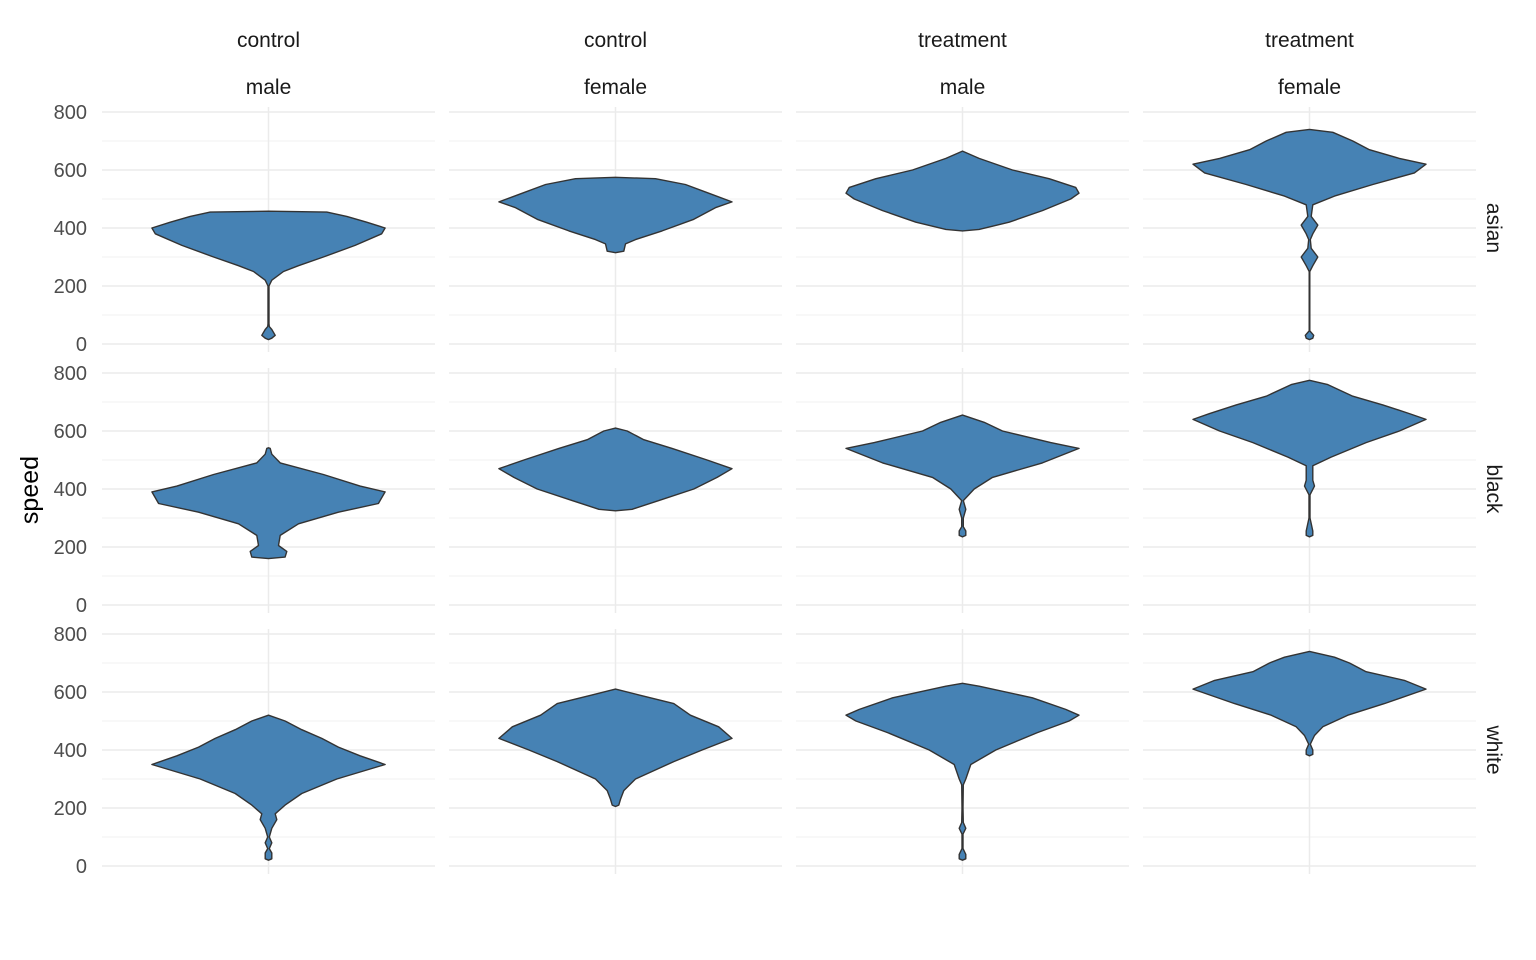  Describe the element at coordinates (1309, 458) in the screenshot. I see `violin-black-treatment-female` at that location.